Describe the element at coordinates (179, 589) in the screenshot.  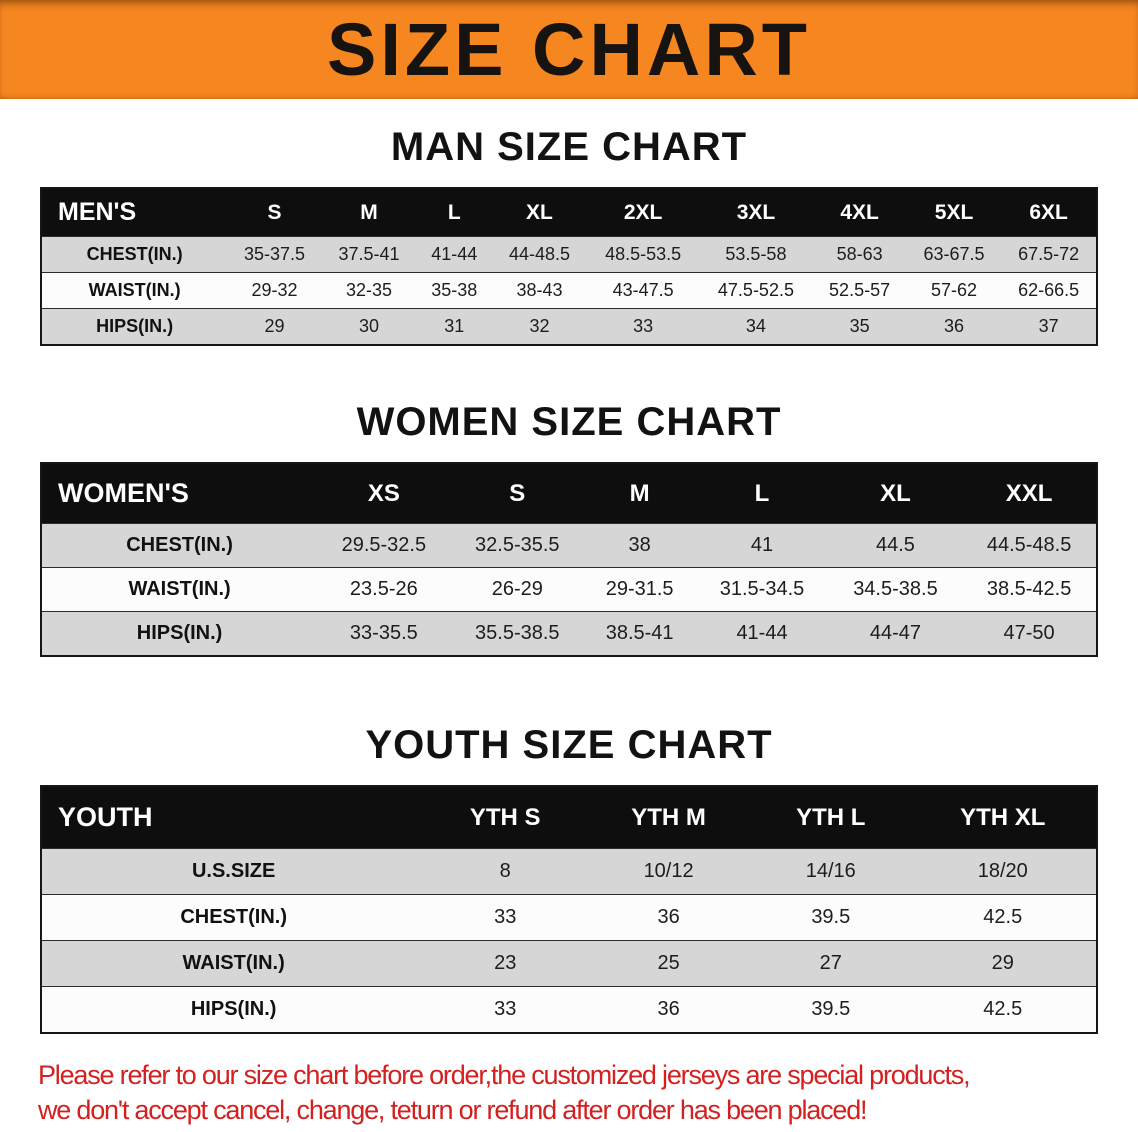
I see `women-row-label: WAIST(IN.)` at that location.